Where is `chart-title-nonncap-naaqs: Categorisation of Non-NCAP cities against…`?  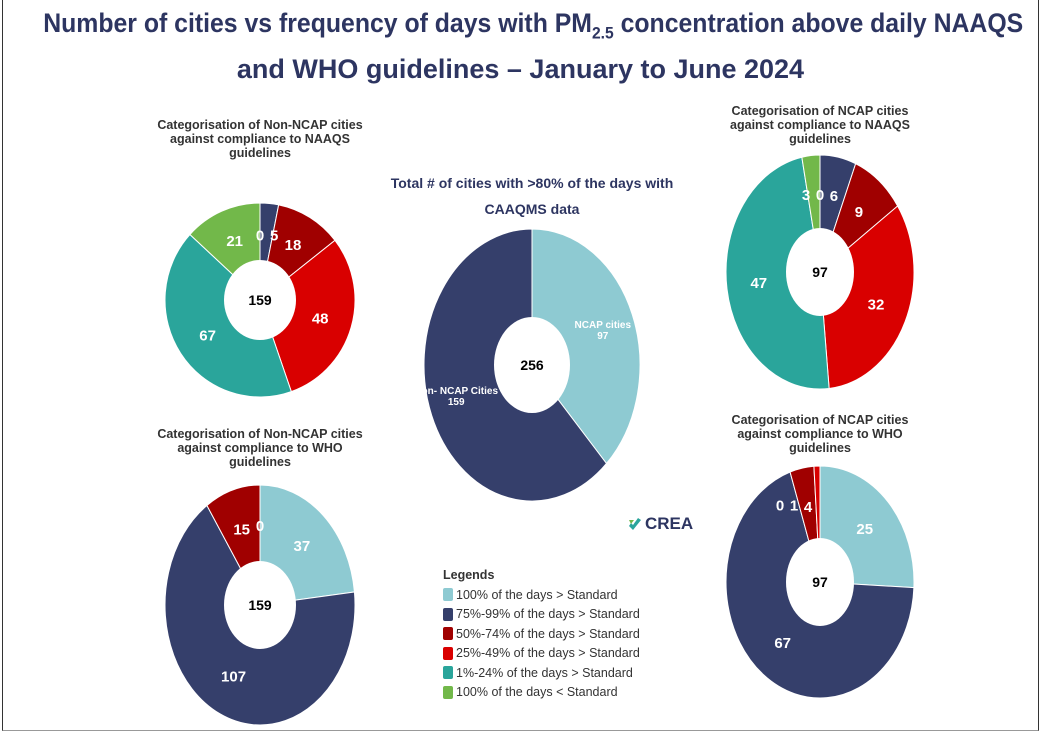
chart-title-nonncap-naaqs: Categorisation of Non-NCAP cities against… is located at coordinates (260, 139).